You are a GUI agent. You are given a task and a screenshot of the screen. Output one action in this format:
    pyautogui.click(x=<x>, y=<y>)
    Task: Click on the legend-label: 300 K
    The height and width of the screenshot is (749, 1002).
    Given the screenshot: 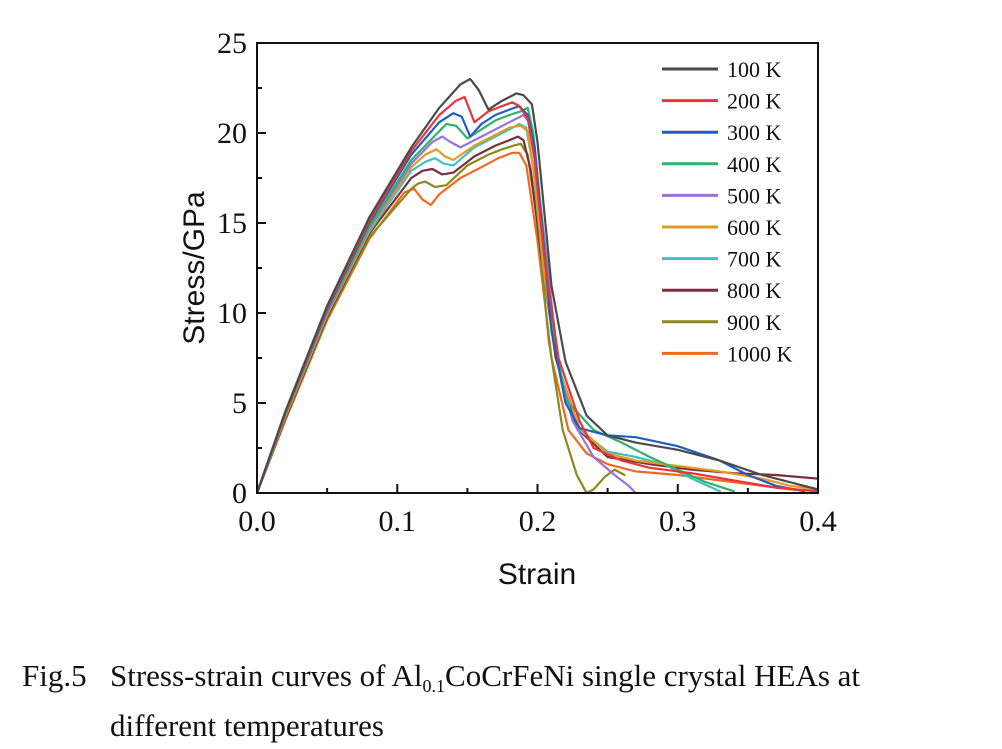 What is the action you would take?
    pyautogui.click(x=754, y=132)
    